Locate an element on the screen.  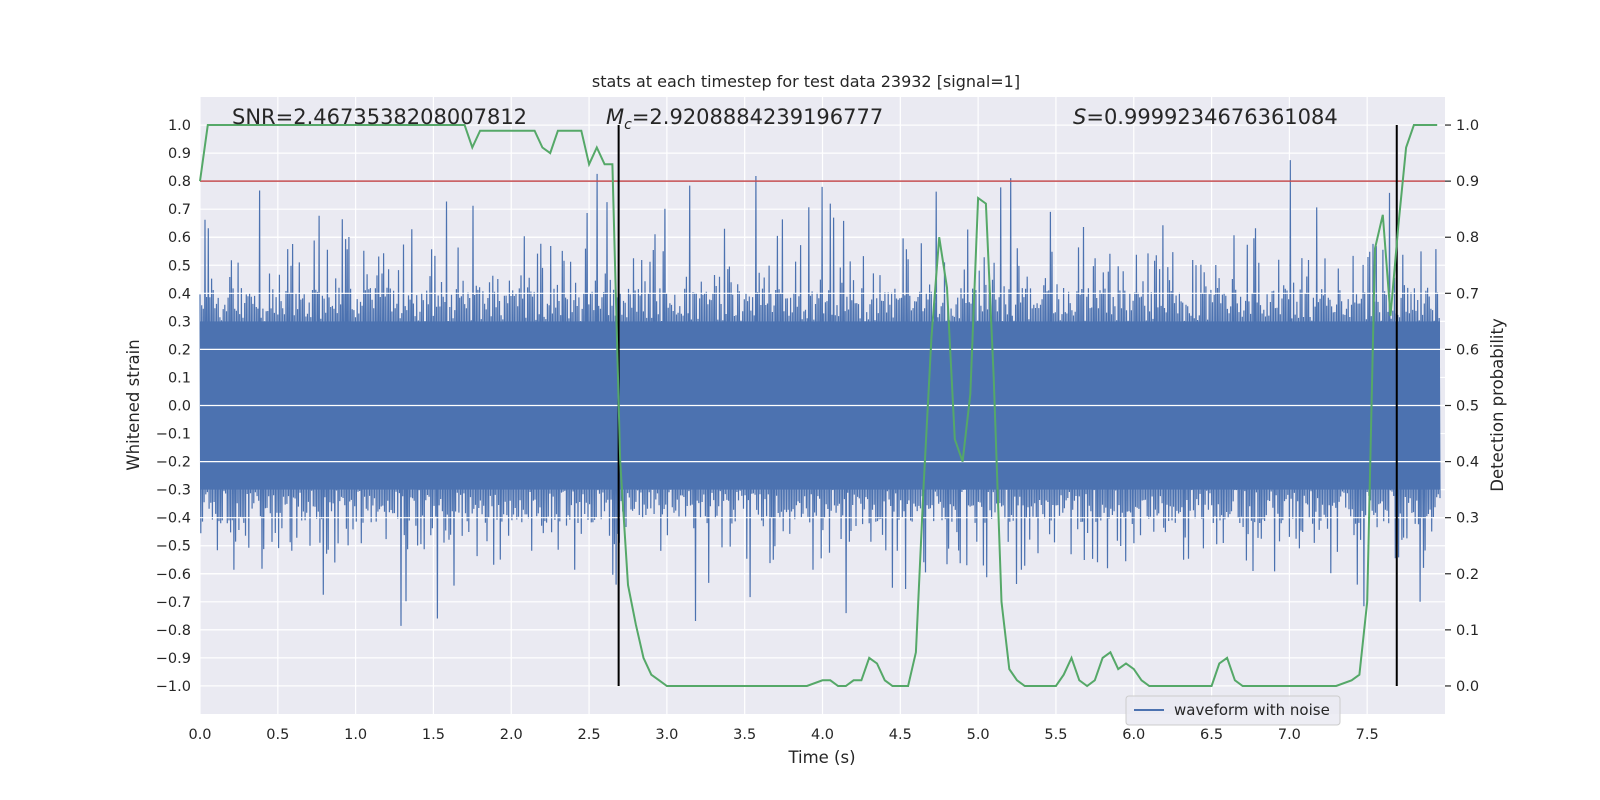
y-tick-label: −0.2 is located at coordinates (173, 463).